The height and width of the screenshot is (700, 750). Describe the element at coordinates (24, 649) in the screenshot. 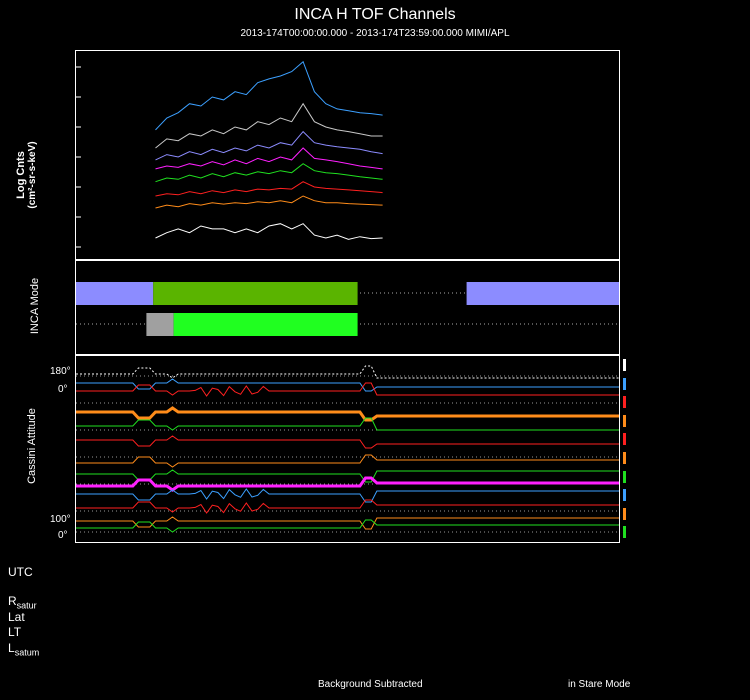

I see `ephem-label-l: Lsatum` at that location.